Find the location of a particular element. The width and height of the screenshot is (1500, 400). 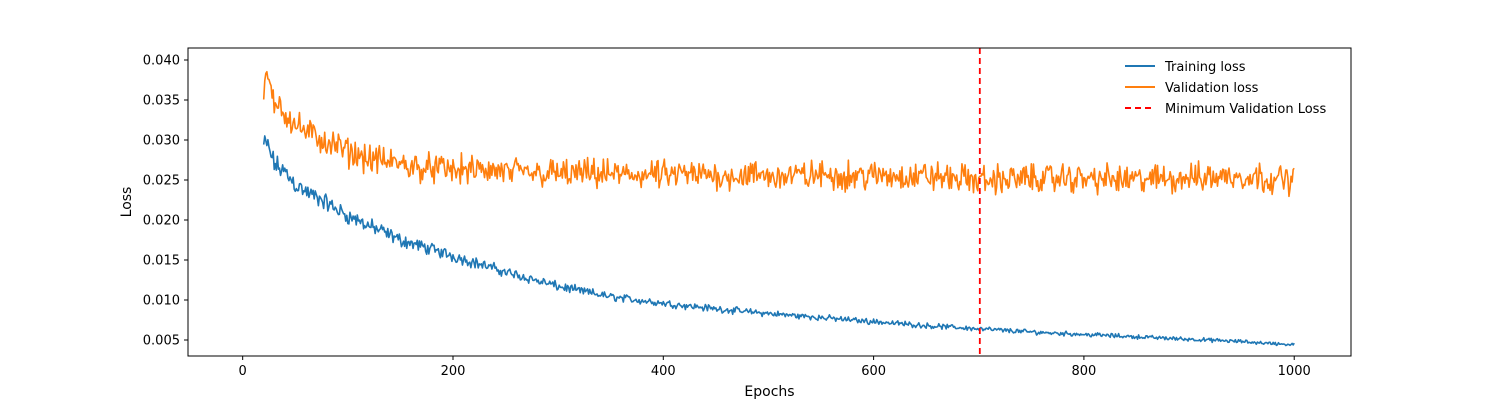

x-tick-label: 600 is located at coordinates (873, 371).